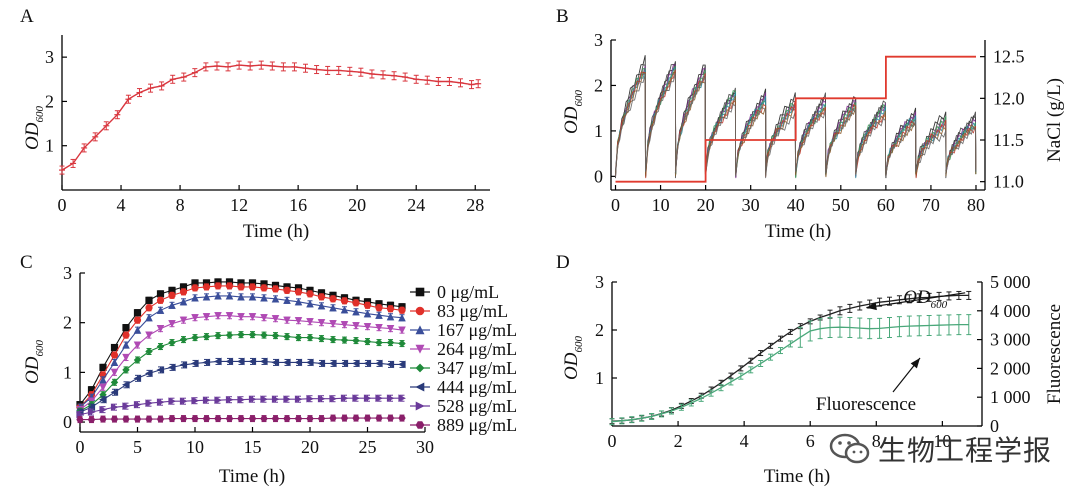 Image resolution: width=1080 pixels, height=496 pixels. What do you see at coordinates (67, 323) in the screenshot?
I see `y-tick-label: 2` at bounding box center [67, 323].